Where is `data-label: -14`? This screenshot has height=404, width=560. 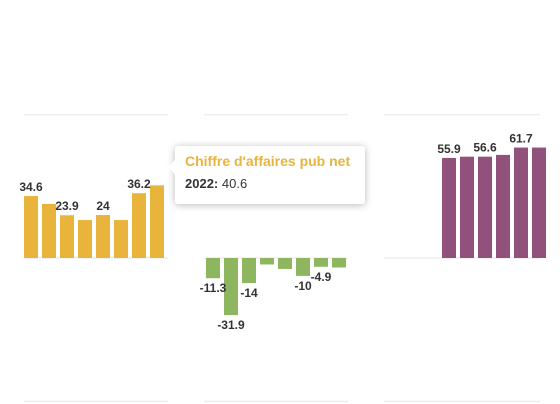
data-label: -14 is located at coordinates (249, 293).